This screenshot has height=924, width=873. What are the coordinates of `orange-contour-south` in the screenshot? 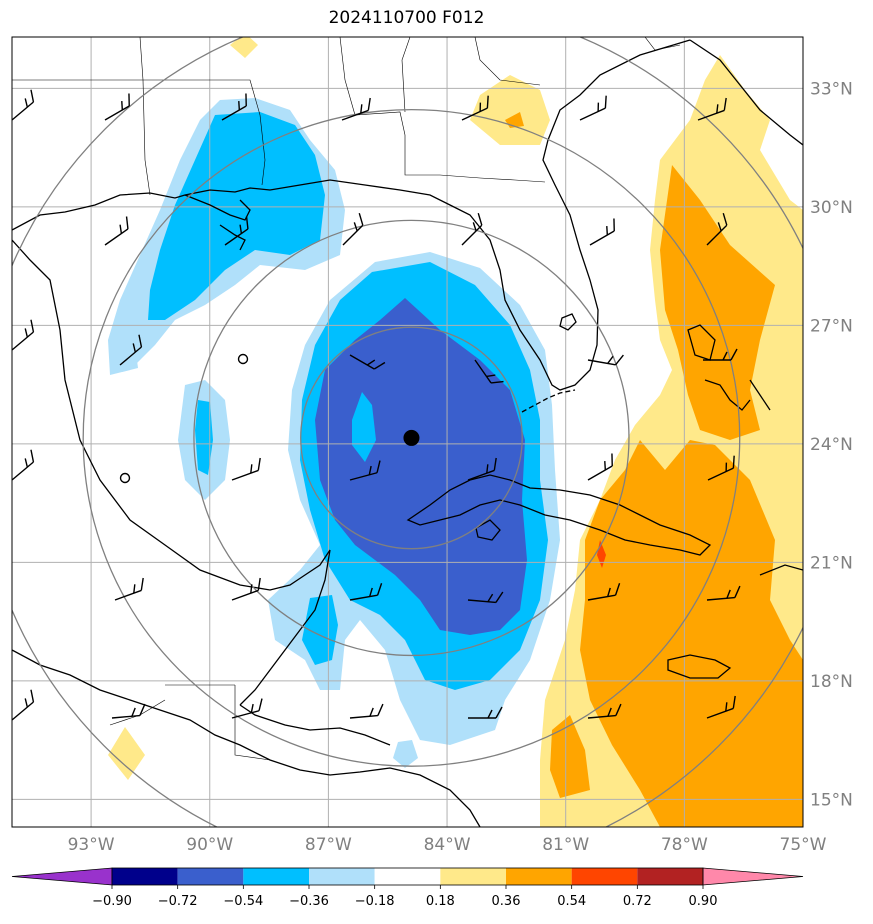 It's located at (691, 633).